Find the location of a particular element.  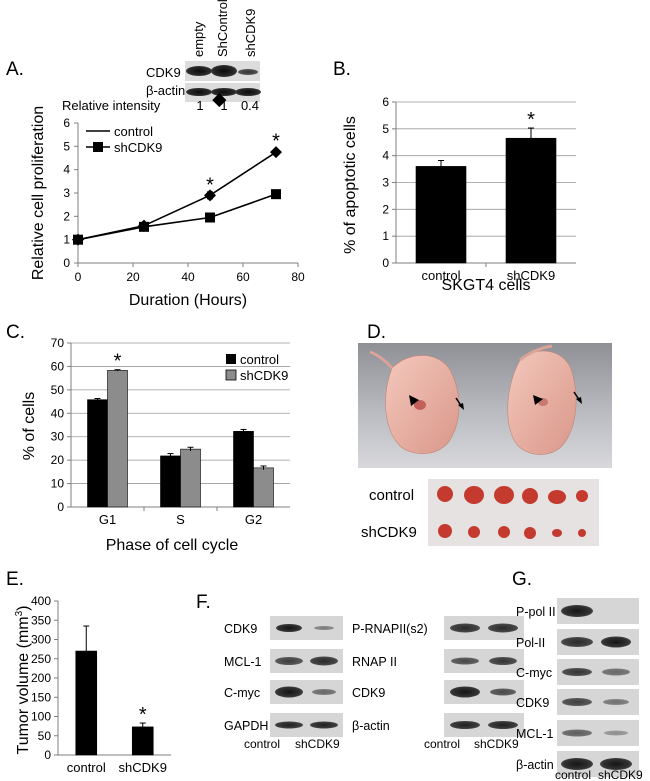

relative-intensity-value: 0.4 is located at coordinates (250, 105).